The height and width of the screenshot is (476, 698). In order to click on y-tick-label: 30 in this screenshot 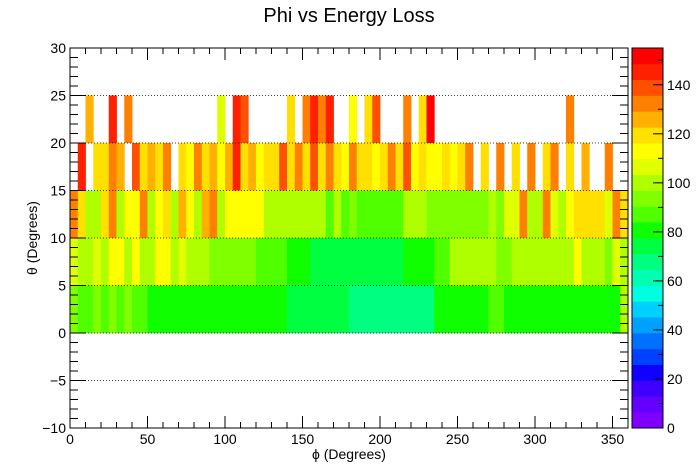, I will do `click(58, 48)`.